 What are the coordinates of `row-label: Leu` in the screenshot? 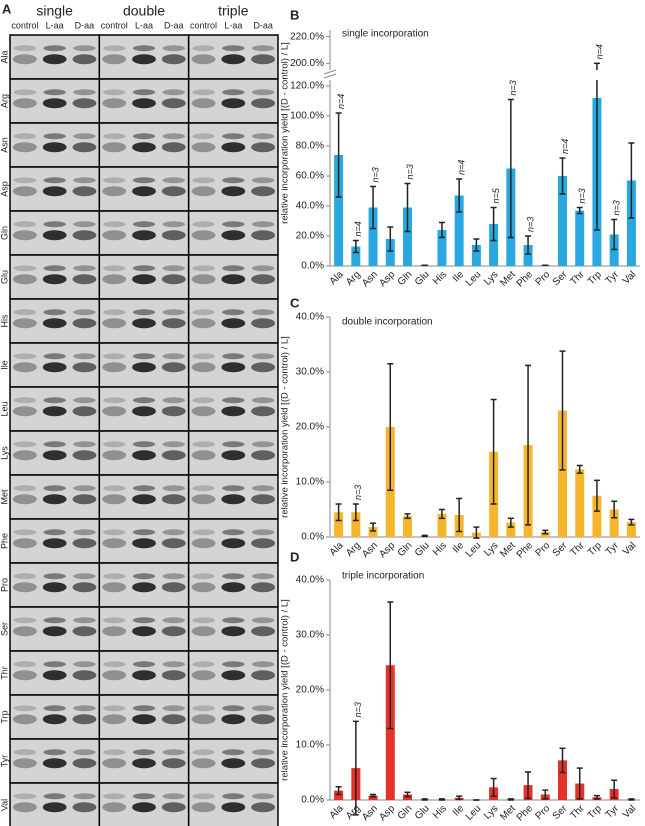 It's located at (4, 408).